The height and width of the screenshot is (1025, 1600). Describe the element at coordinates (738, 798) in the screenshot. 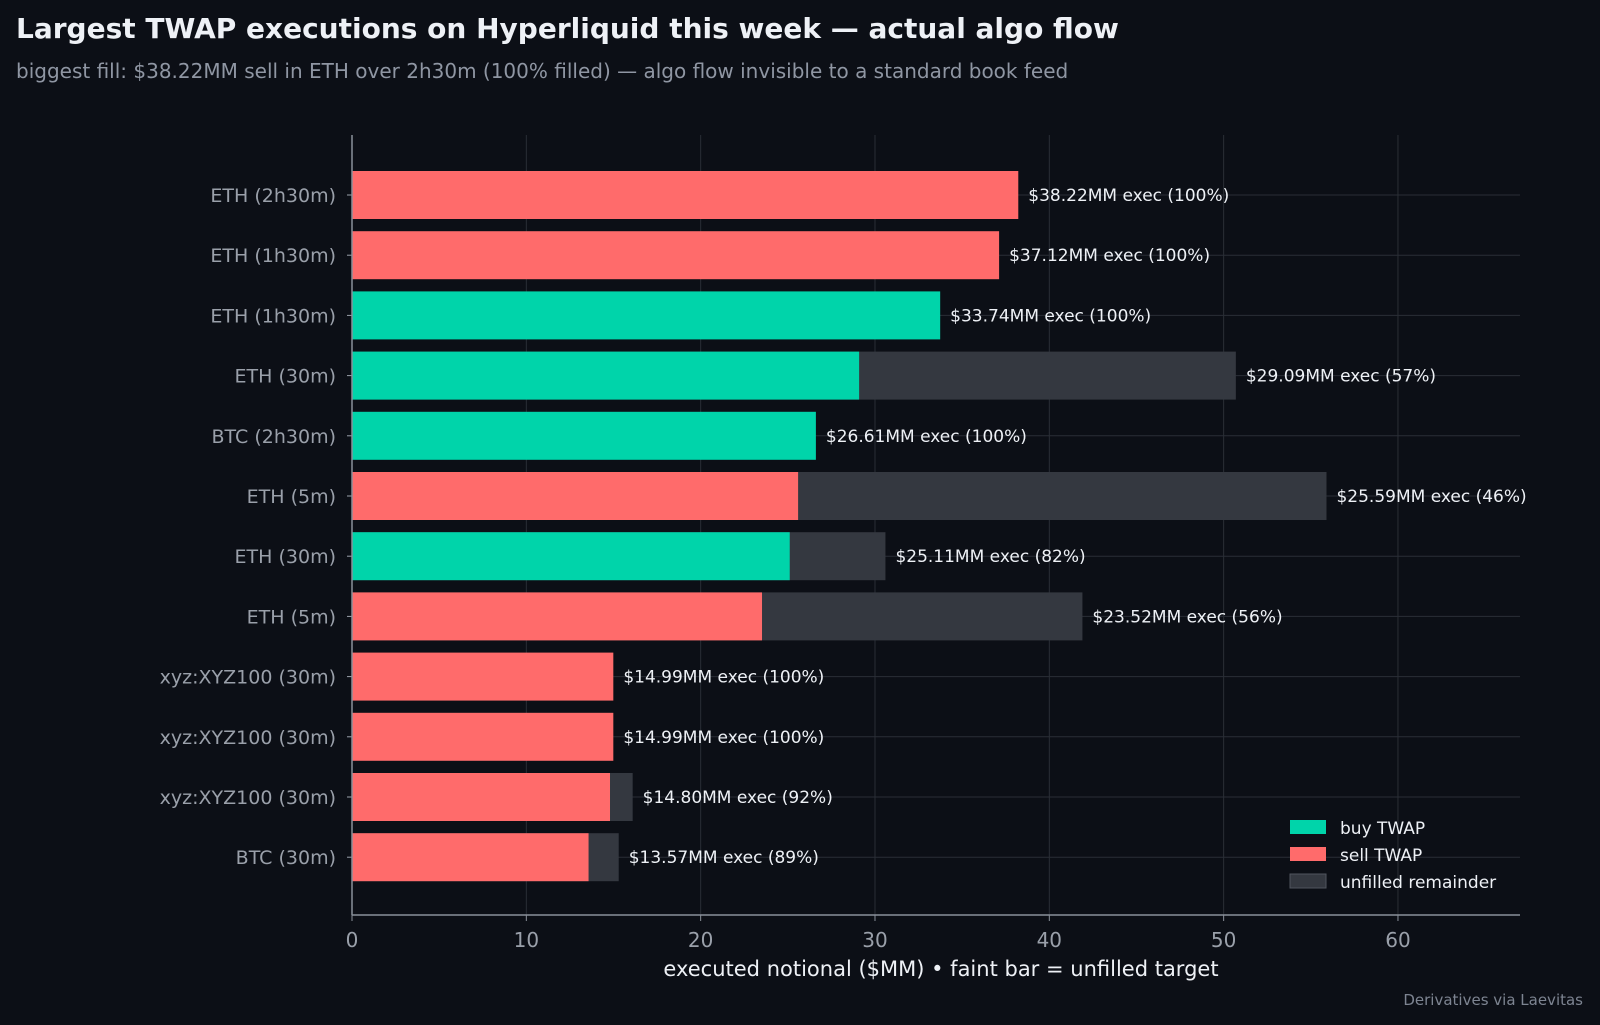

I see `bar-value-label: $14.80MM exec (92%)` at that location.